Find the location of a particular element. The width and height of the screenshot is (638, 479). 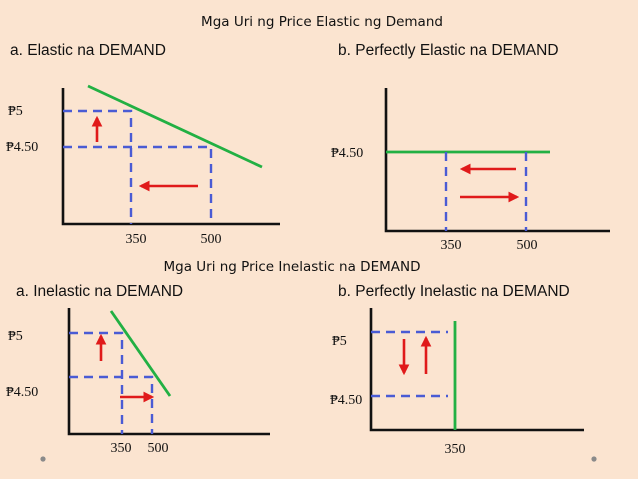

elastic-y-label-low: ₱4.50 is located at coordinates (22, 147).